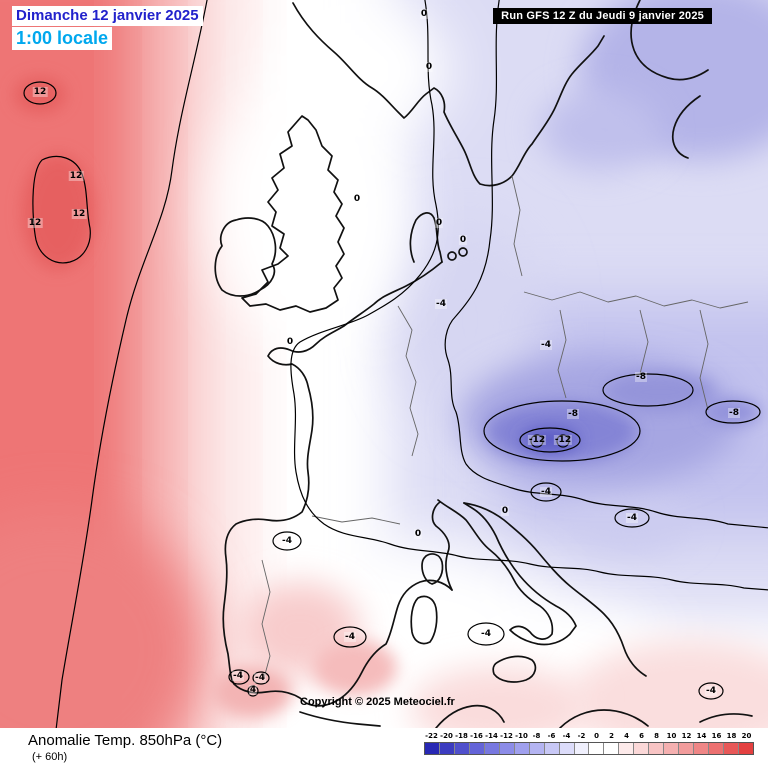 The width and height of the screenshot is (768, 768). I want to click on legend-tick: -10, so click(521, 736).